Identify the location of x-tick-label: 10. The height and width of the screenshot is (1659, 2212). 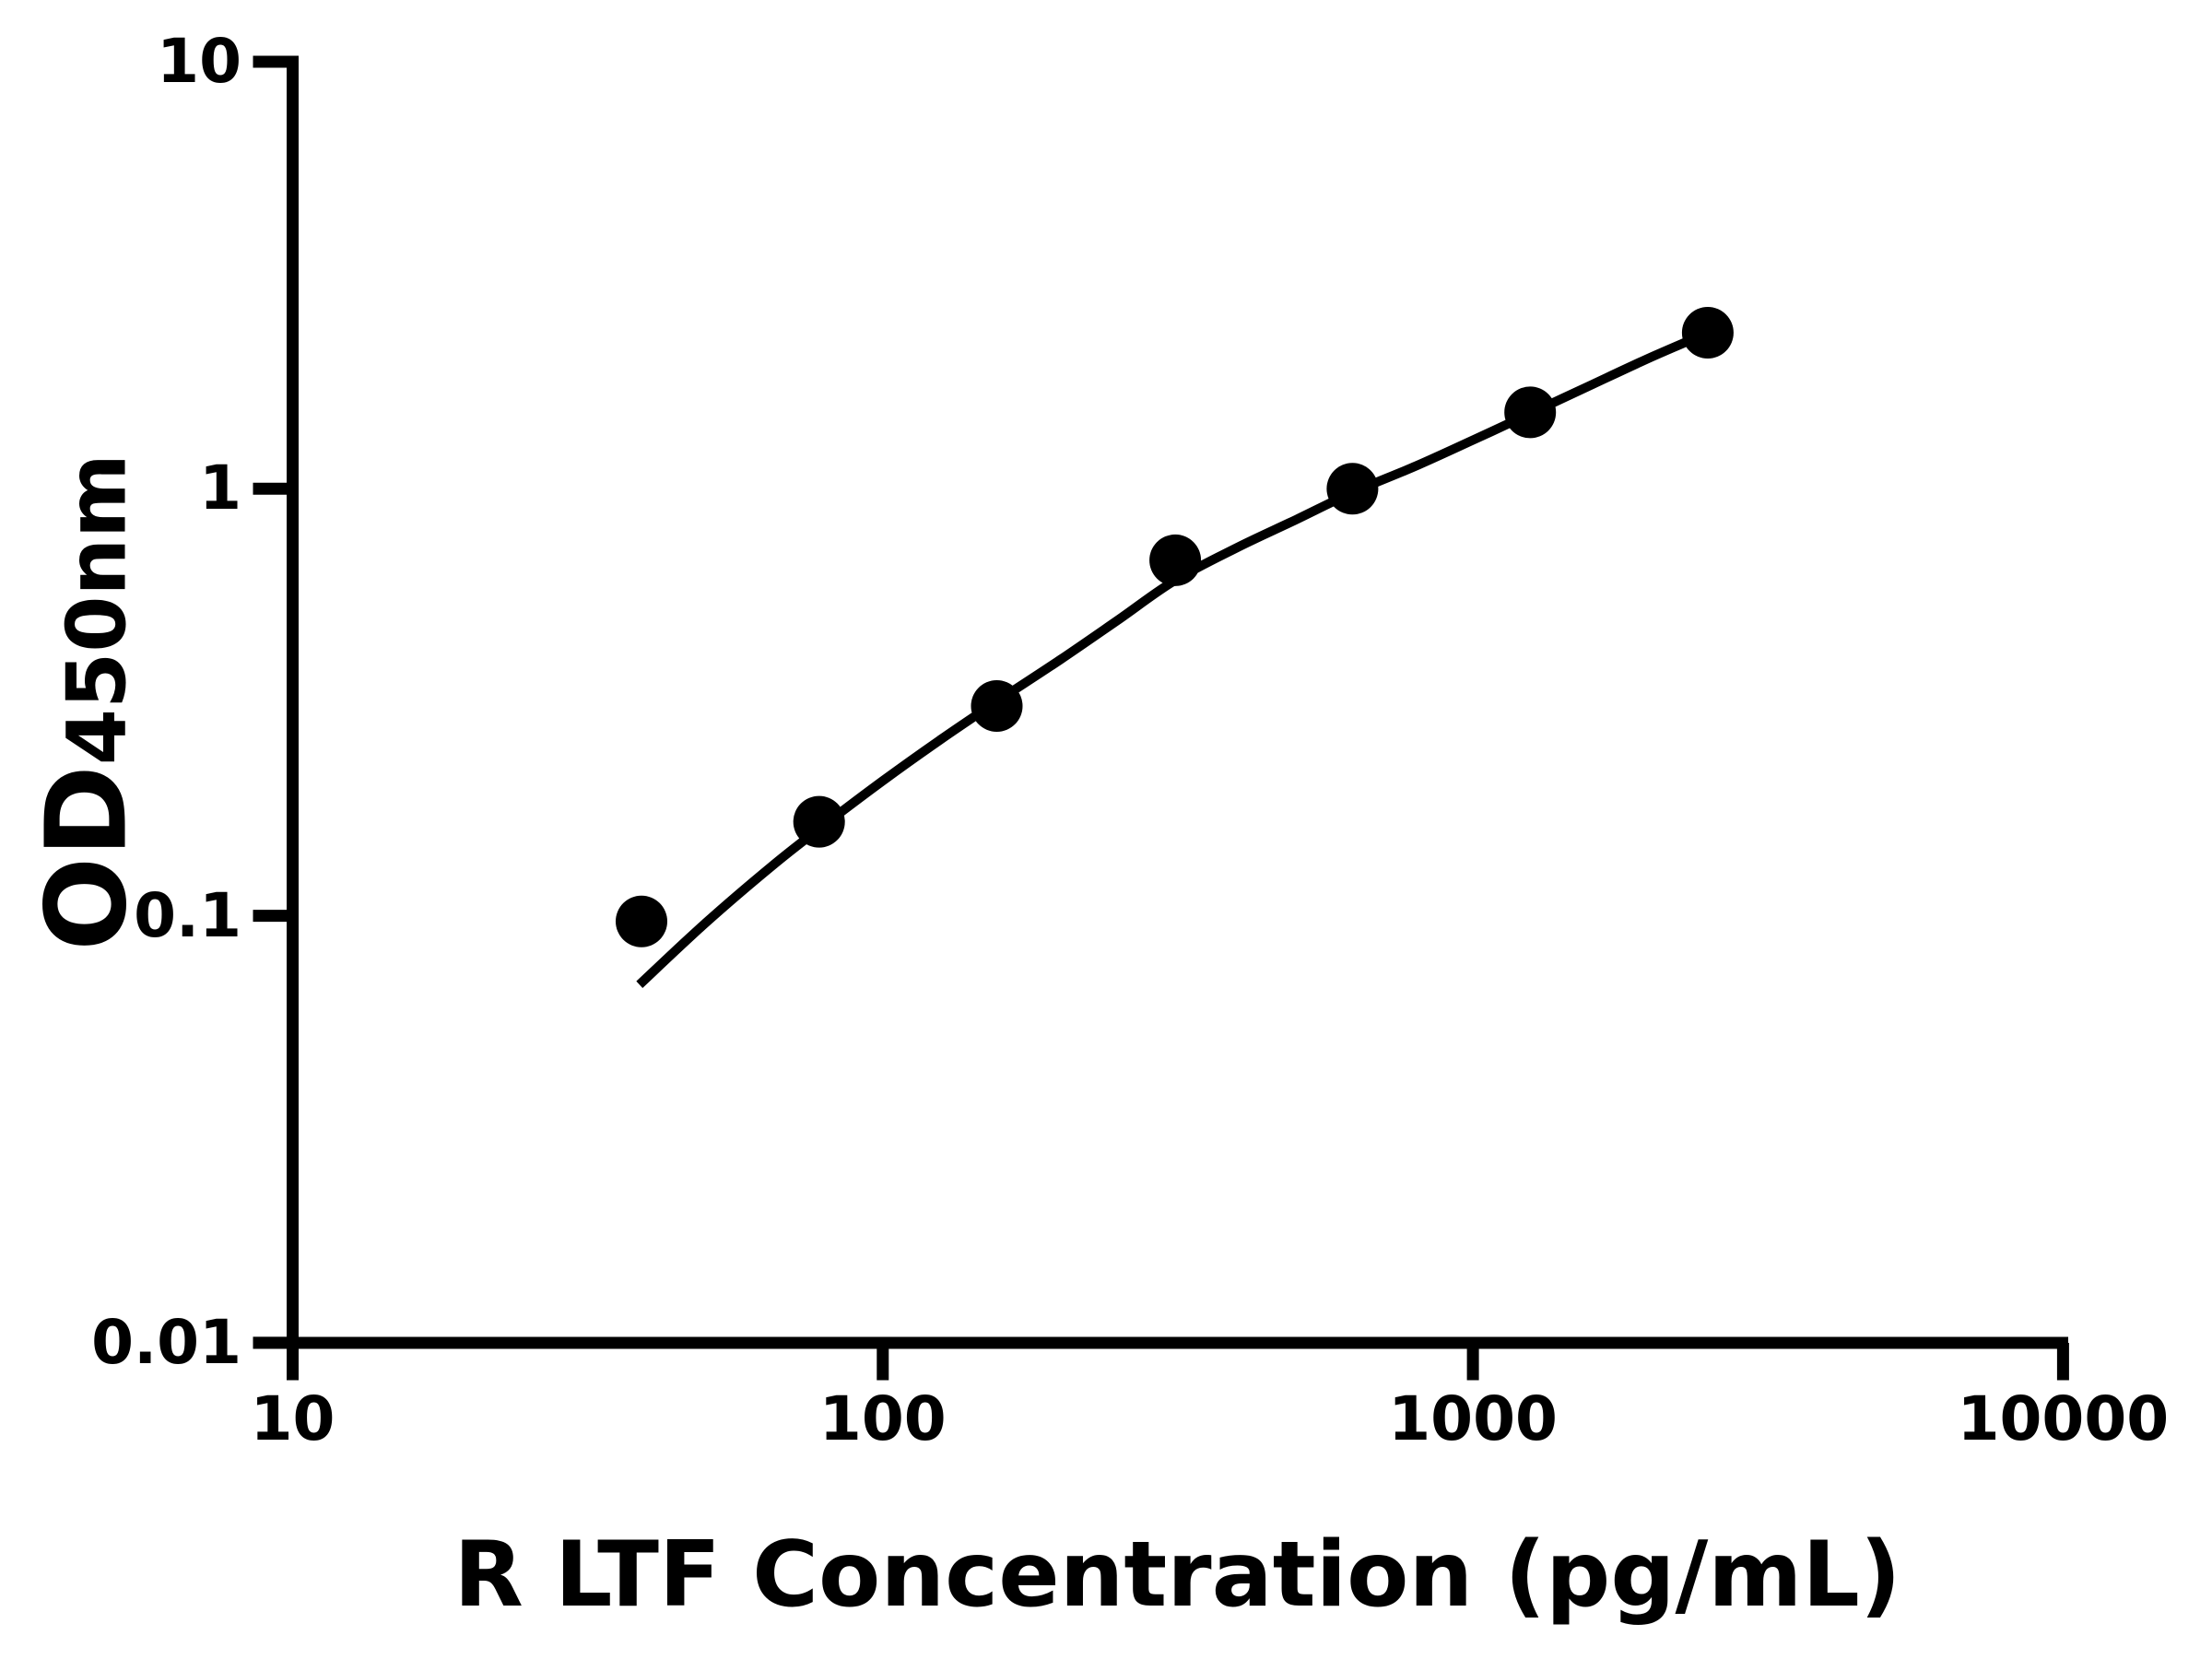
(292, 1418).